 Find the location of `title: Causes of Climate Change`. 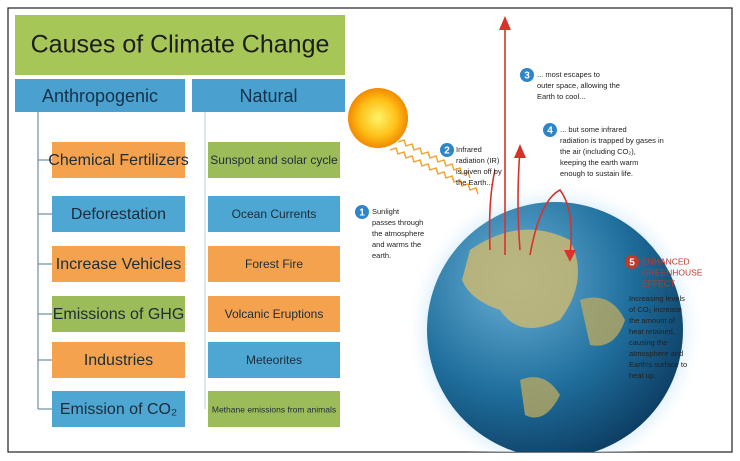

title: Causes of Climate Change is located at coordinates (180, 45).